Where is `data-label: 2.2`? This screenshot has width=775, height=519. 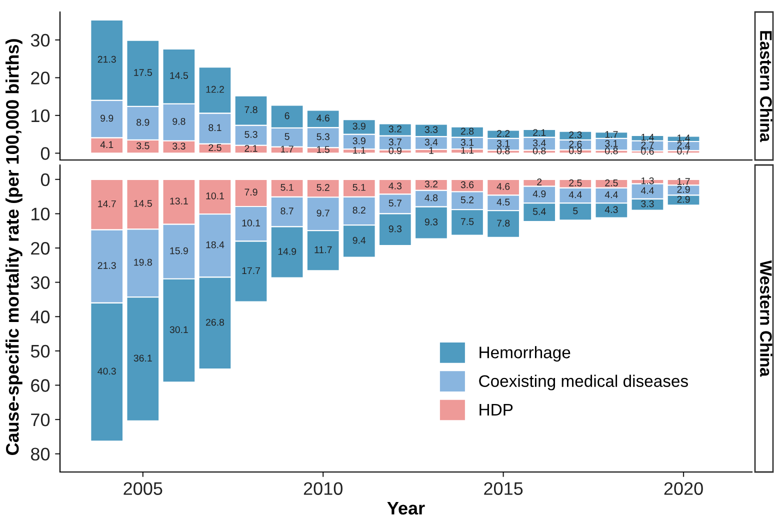
data-label: 2.2 is located at coordinates (503, 133).